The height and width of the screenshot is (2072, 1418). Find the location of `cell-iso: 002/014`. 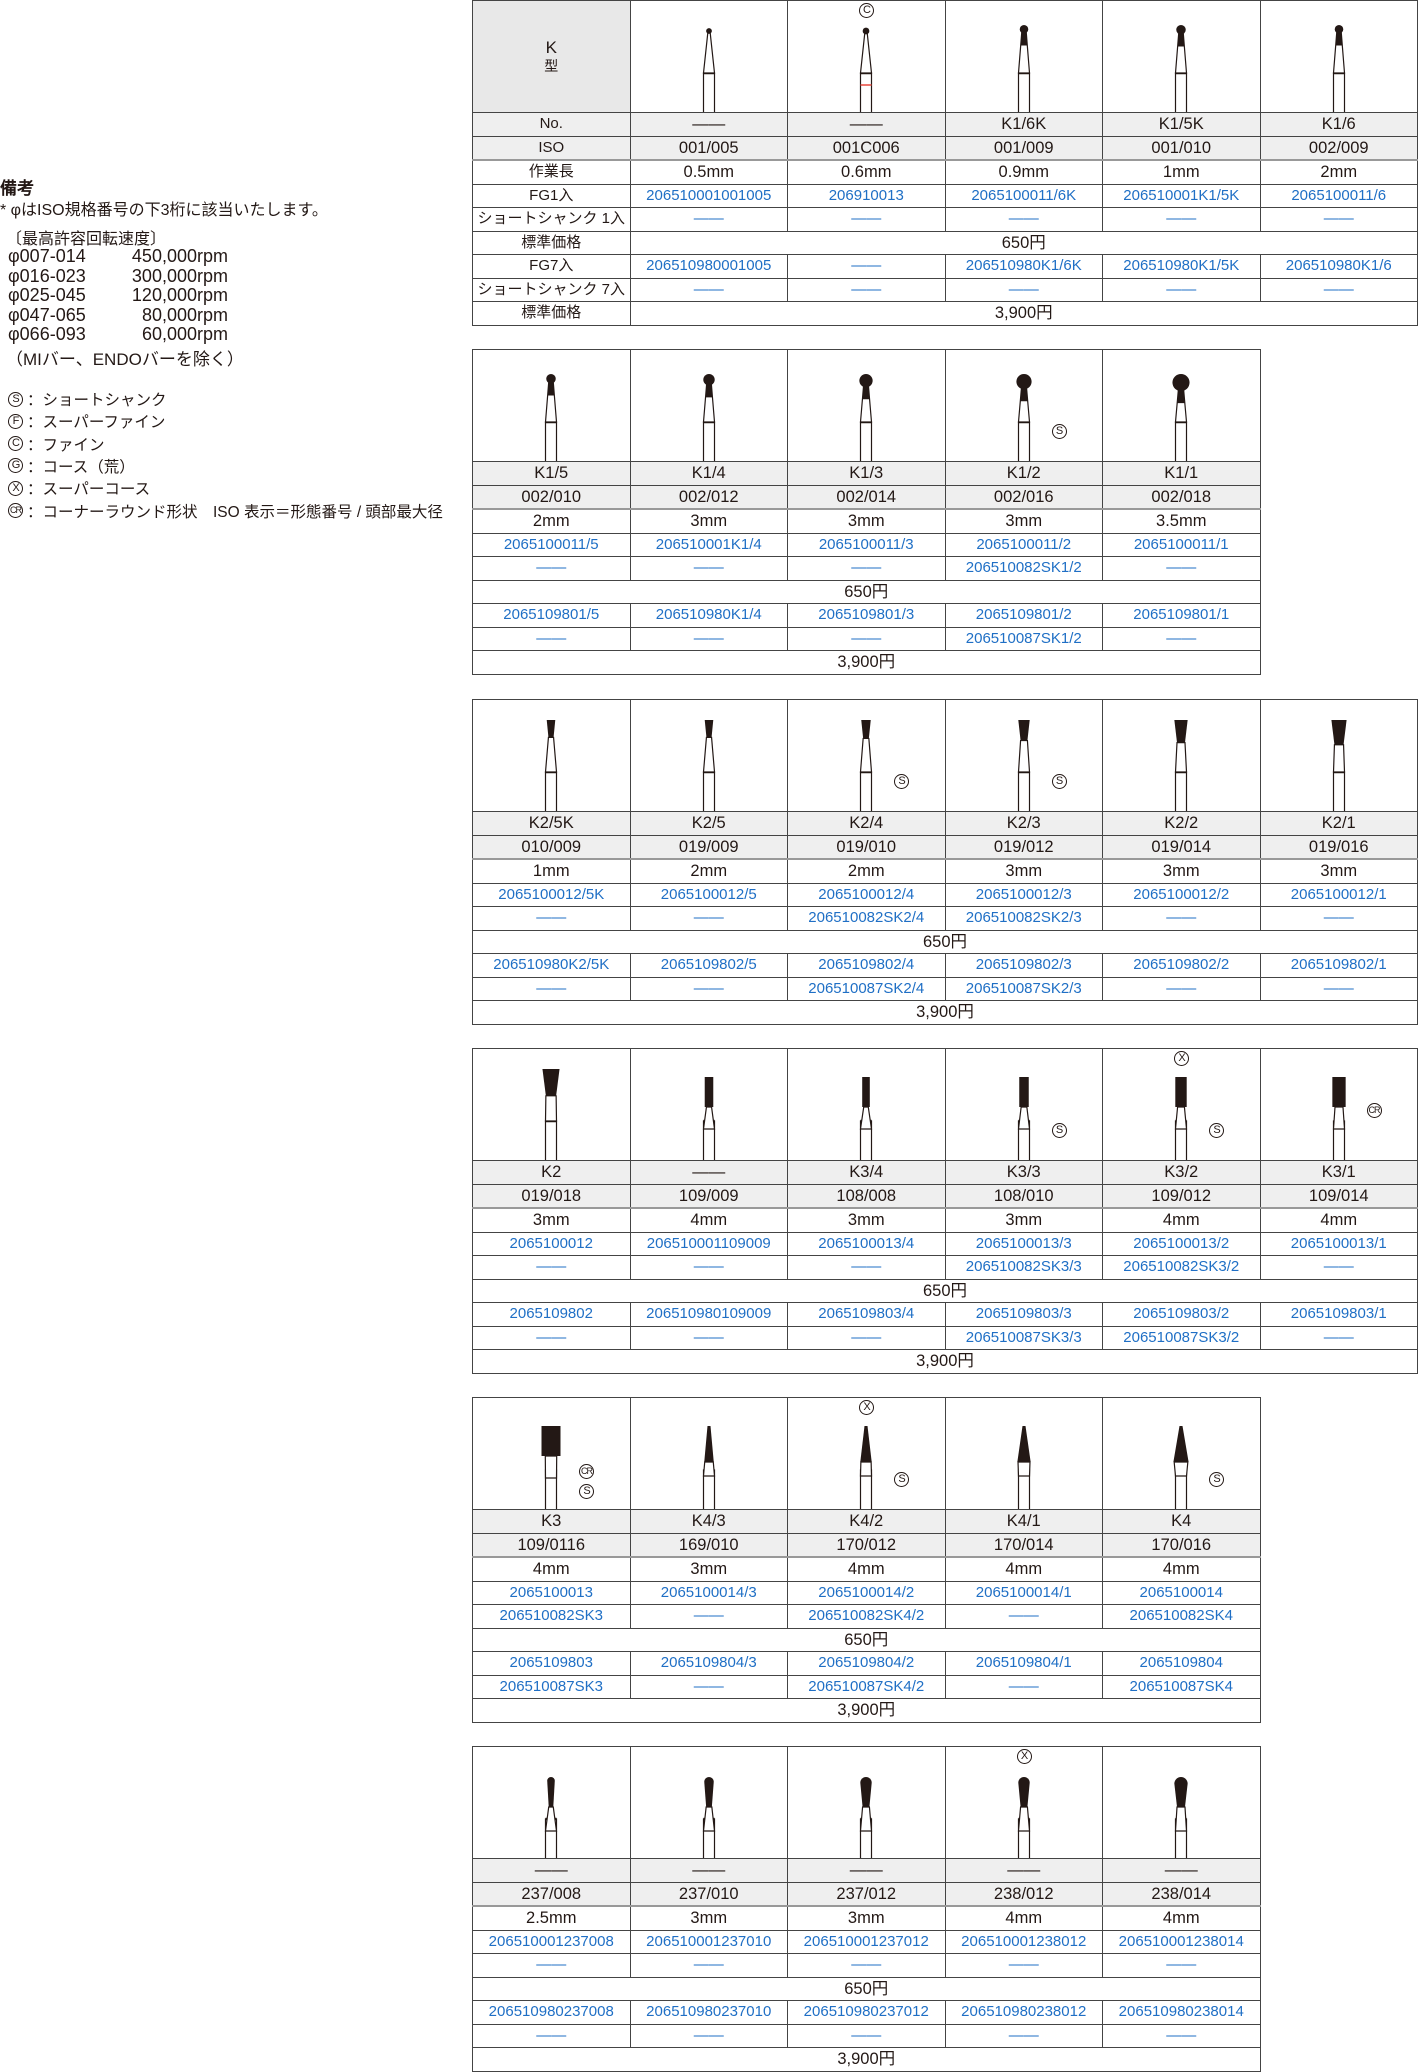

cell-iso: 002/014 is located at coordinates (866, 497).